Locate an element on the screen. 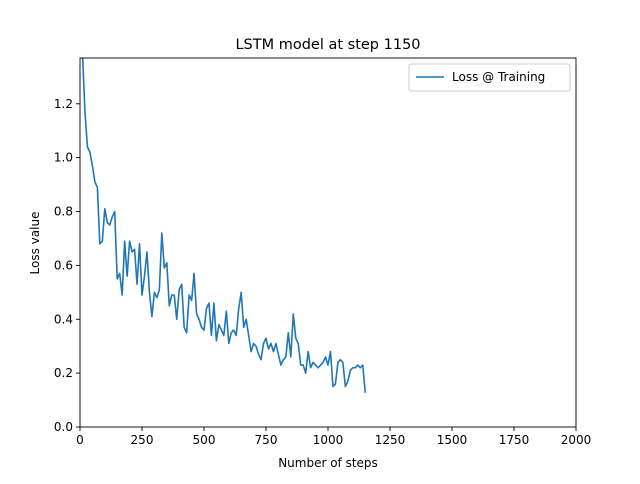  x-tick-label: 500 is located at coordinates (204, 440).